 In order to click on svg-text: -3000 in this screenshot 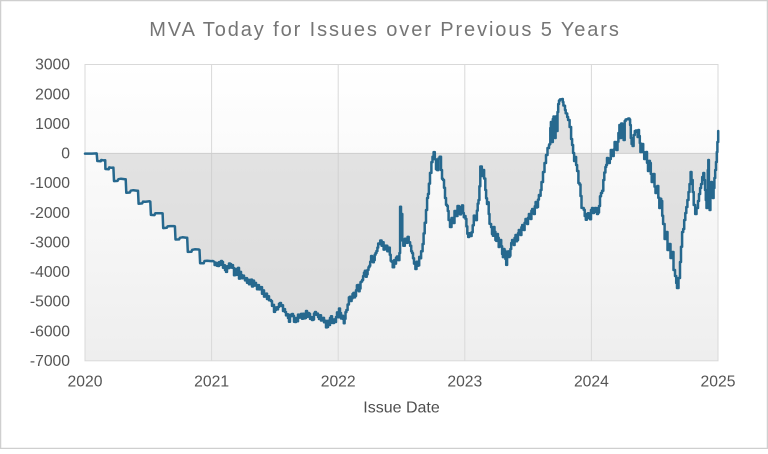, I will do `click(50, 242)`.